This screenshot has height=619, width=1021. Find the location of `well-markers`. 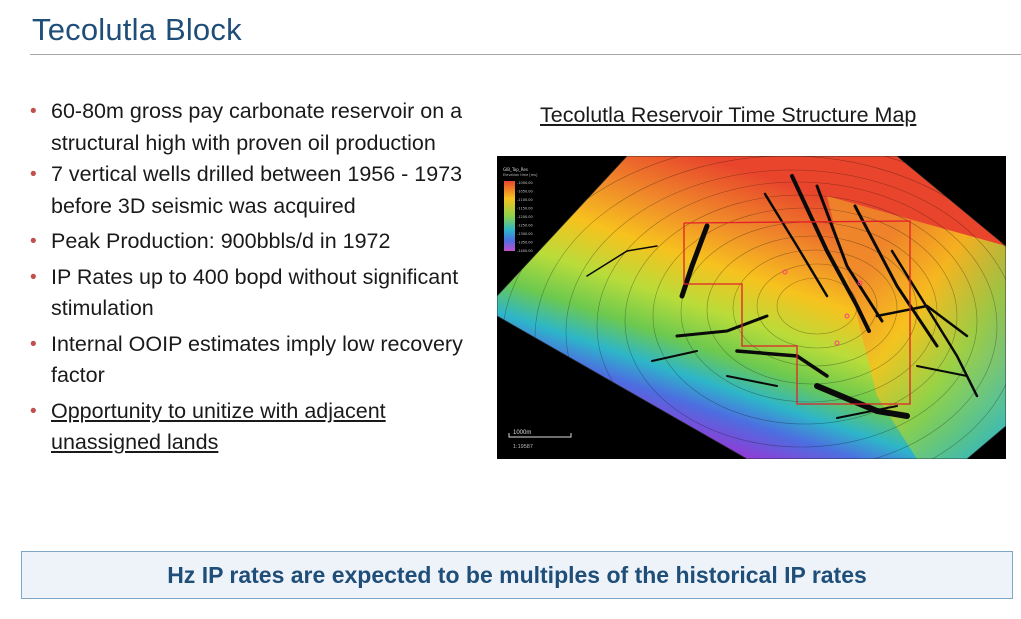

well-markers is located at coordinates (822, 307).